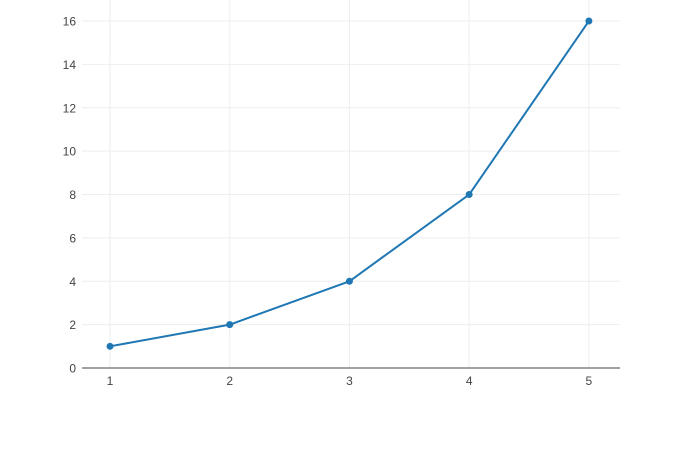 This screenshot has height=450, width=700. I want to click on x-tick-label: 2, so click(229, 381).